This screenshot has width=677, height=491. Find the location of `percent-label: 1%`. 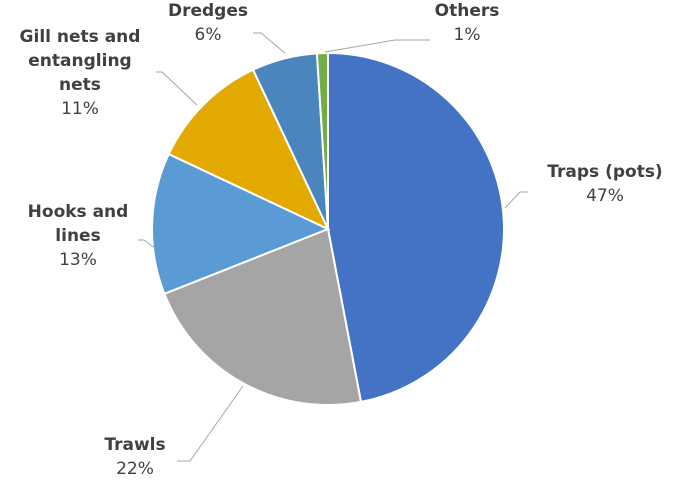

percent-label: 1% is located at coordinates (467, 35).